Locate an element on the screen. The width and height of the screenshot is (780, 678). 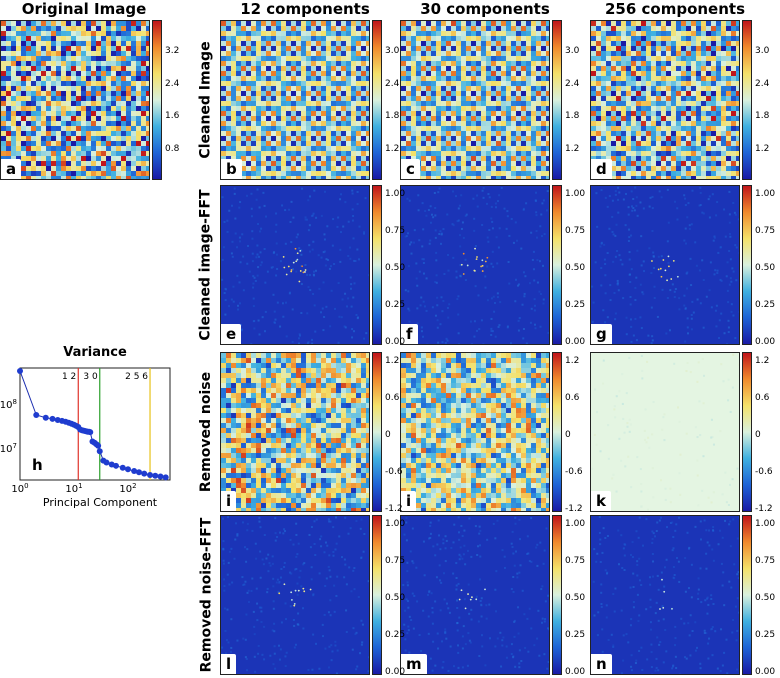
panel-c-cleaned-30: c is located at coordinates (475, 100).